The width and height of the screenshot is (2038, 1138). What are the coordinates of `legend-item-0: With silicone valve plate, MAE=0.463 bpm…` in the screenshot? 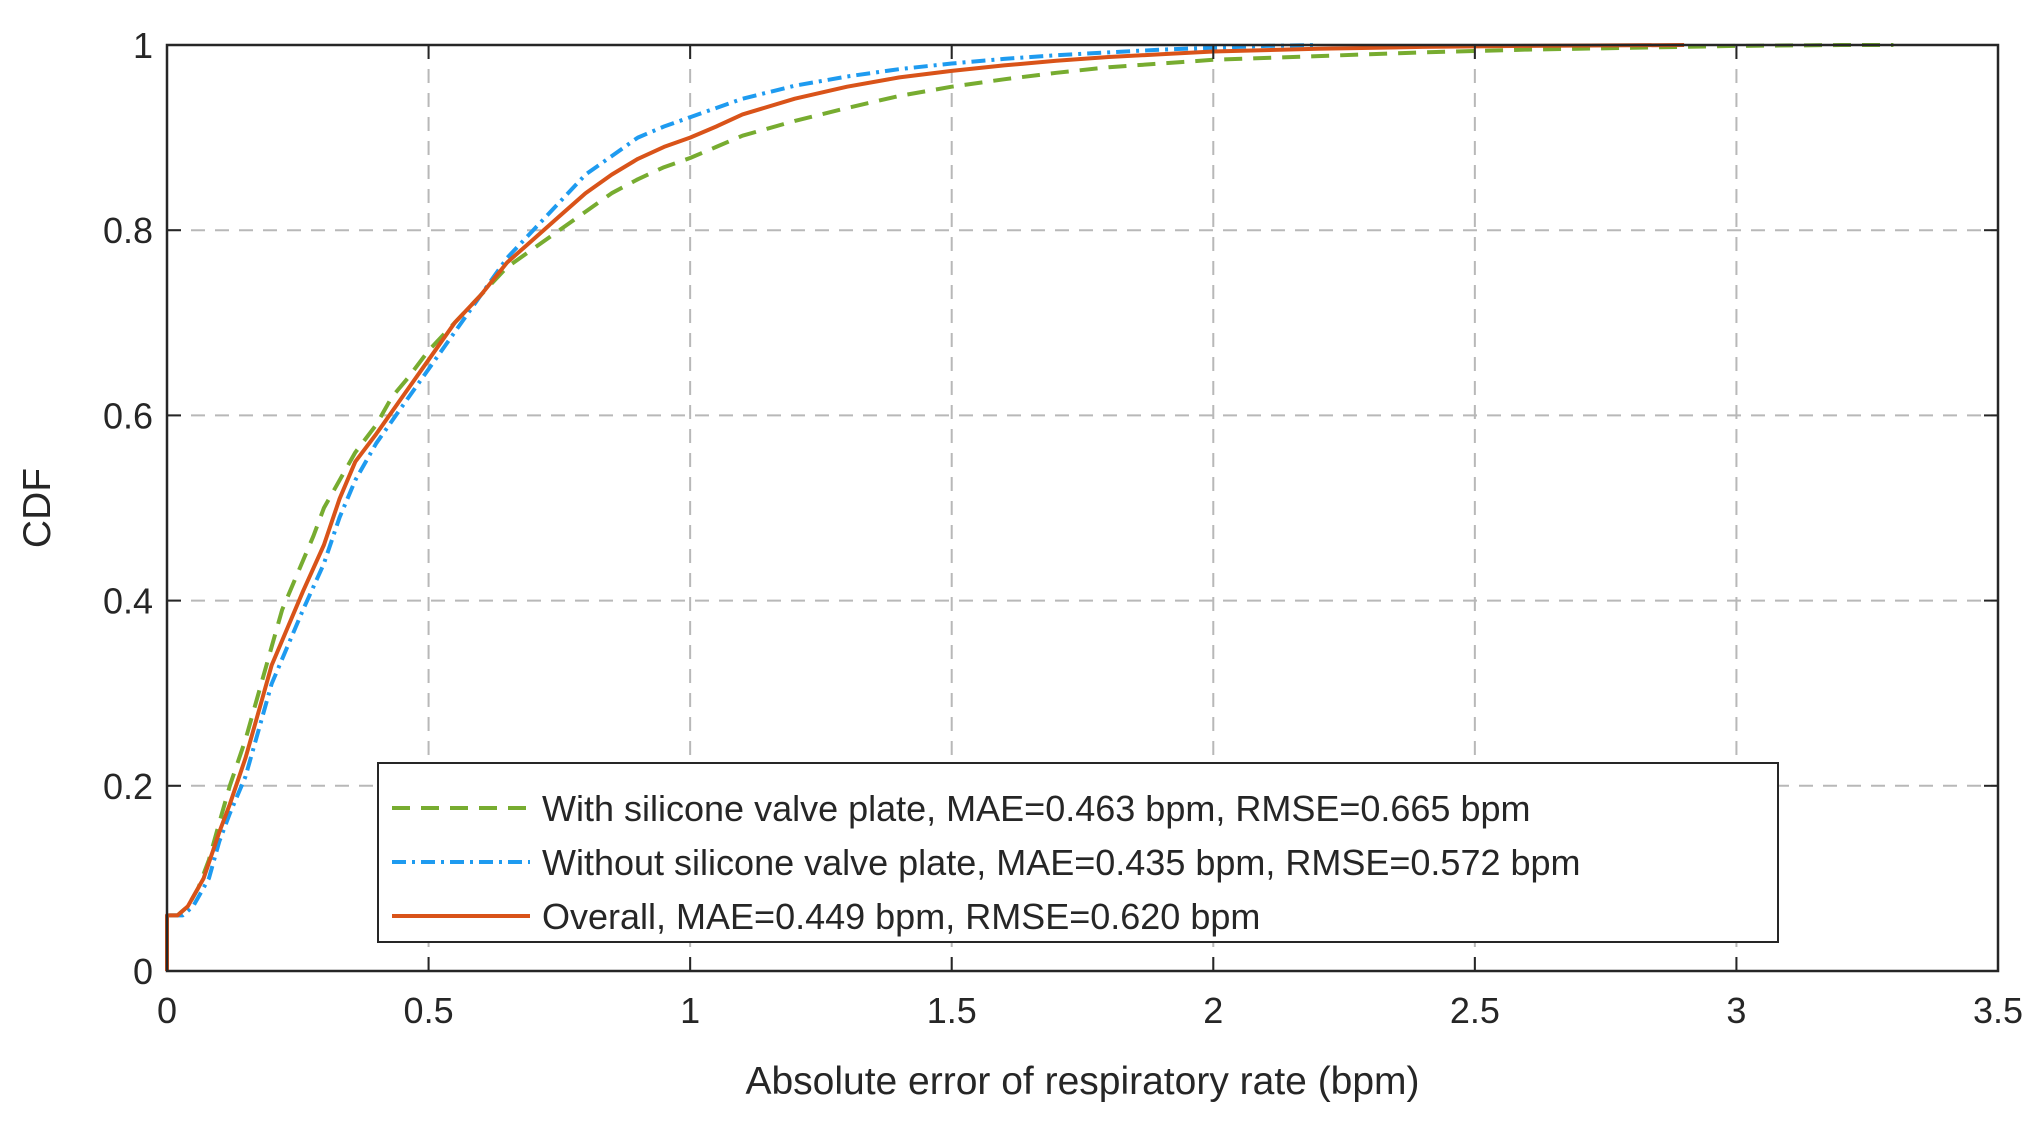 It's located at (961, 808).